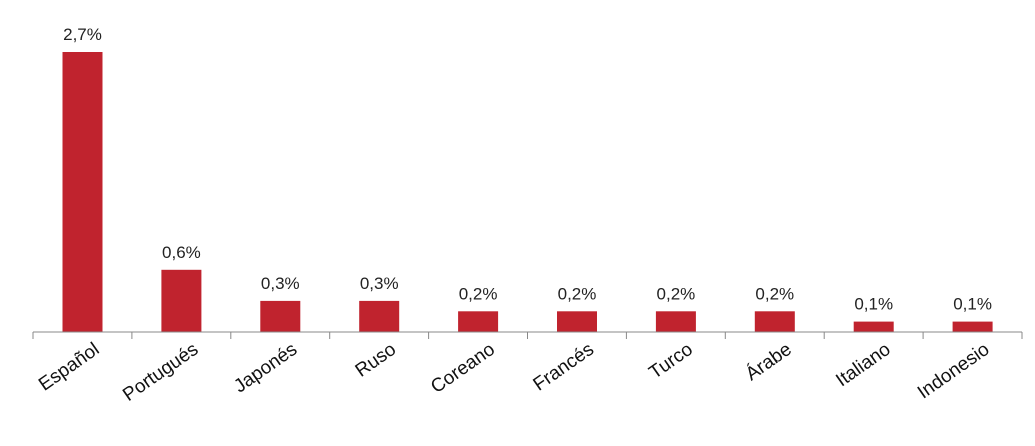 This screenshot has width=1035, height=446. I want to click on data-label-6: 0,2%, so click(676, 293).